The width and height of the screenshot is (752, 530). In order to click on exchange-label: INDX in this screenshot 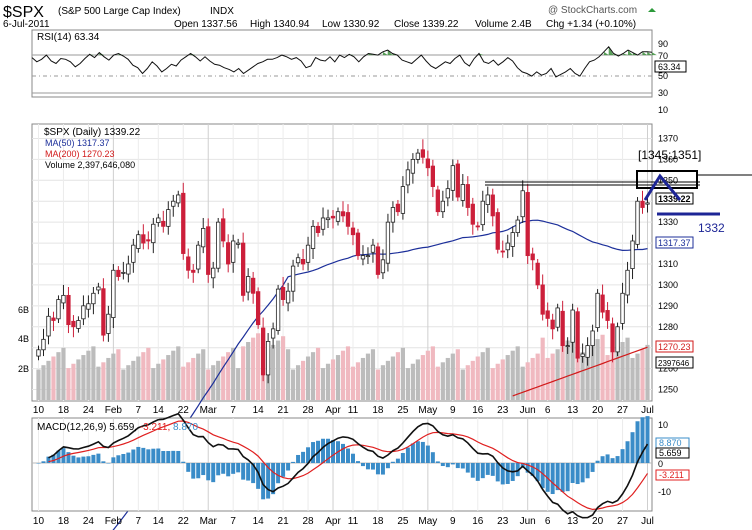, I will do `click(222, 11)`.